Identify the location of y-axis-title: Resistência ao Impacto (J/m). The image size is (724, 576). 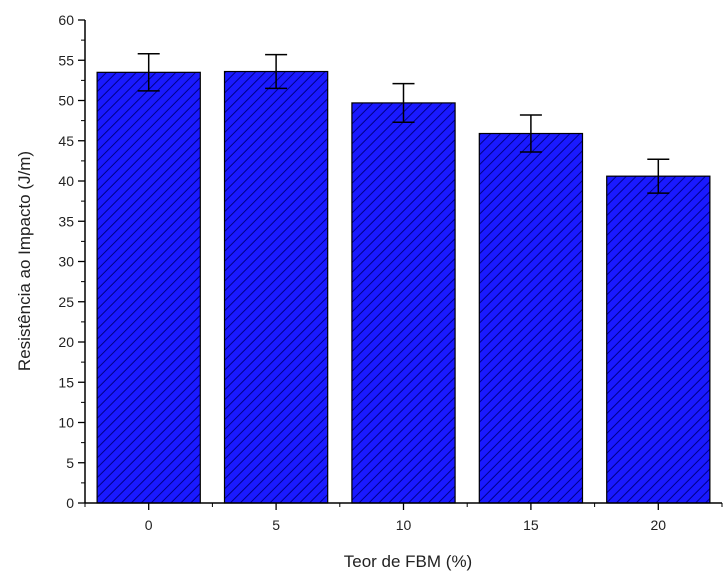
(24, 261).